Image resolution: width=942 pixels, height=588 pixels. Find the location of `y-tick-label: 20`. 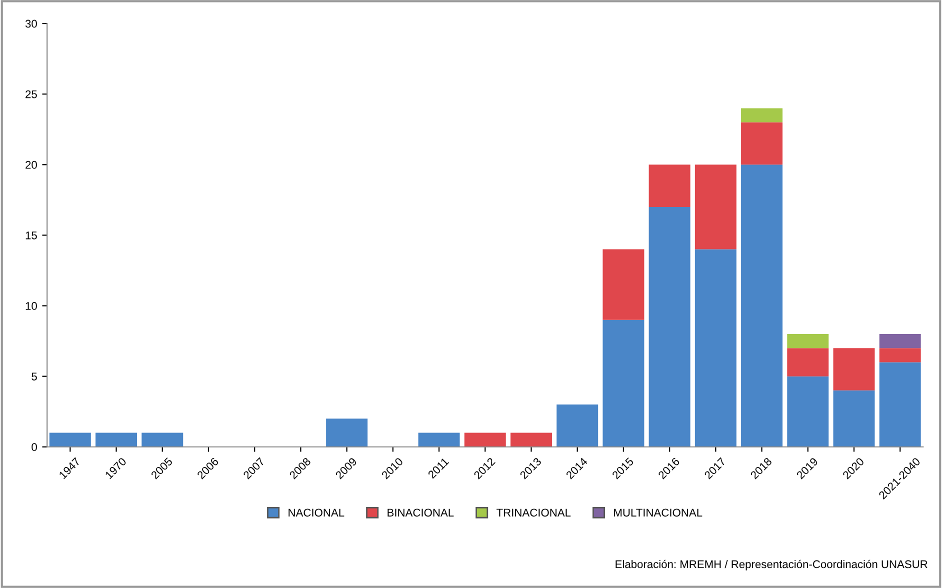

y-tick-label: 20 is located at coordinates (31, 164).